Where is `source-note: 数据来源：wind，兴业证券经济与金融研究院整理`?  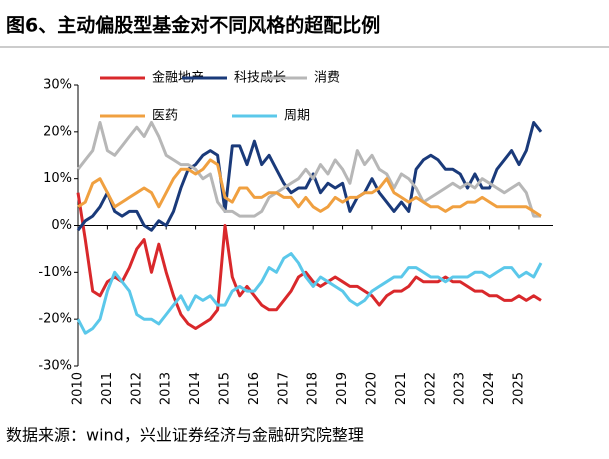 source-note: 数据来源：wind，兴业证券经济与金融研究院整理 is located at coordinates (185, 435).